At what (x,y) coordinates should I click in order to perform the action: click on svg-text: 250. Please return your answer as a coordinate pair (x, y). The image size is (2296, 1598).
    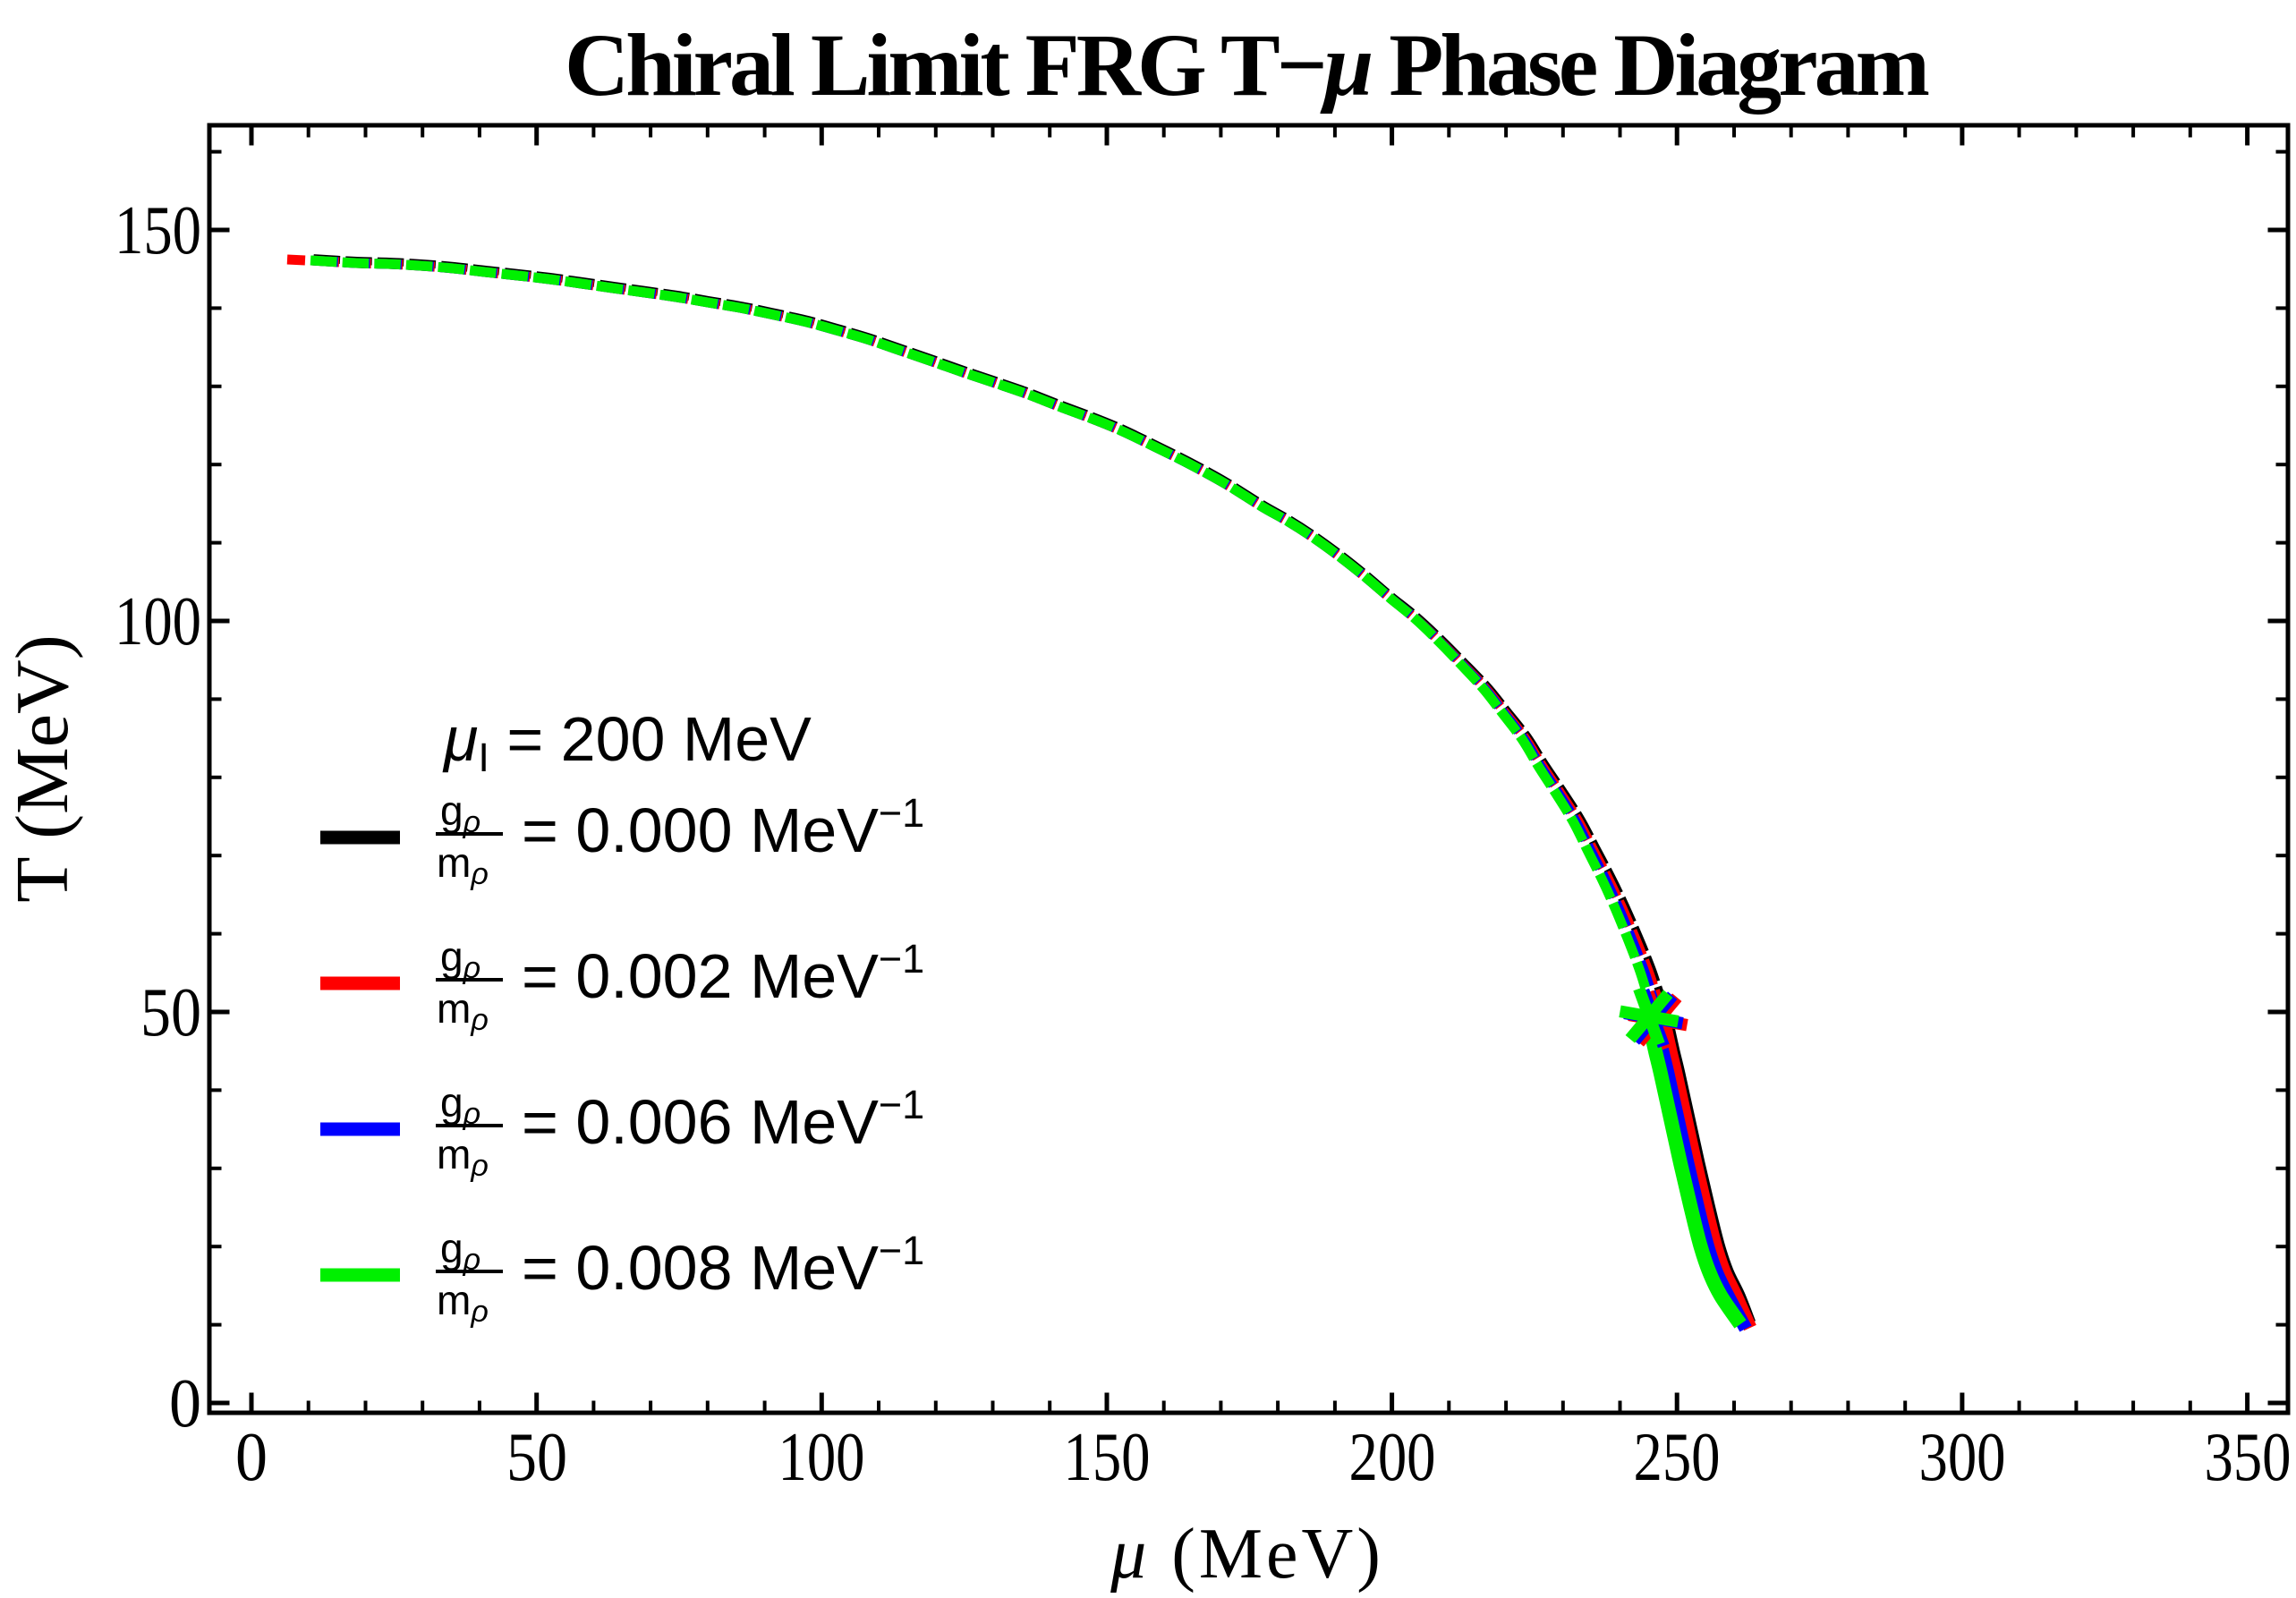
    Looking at the image, I should click on (1677, 1457).